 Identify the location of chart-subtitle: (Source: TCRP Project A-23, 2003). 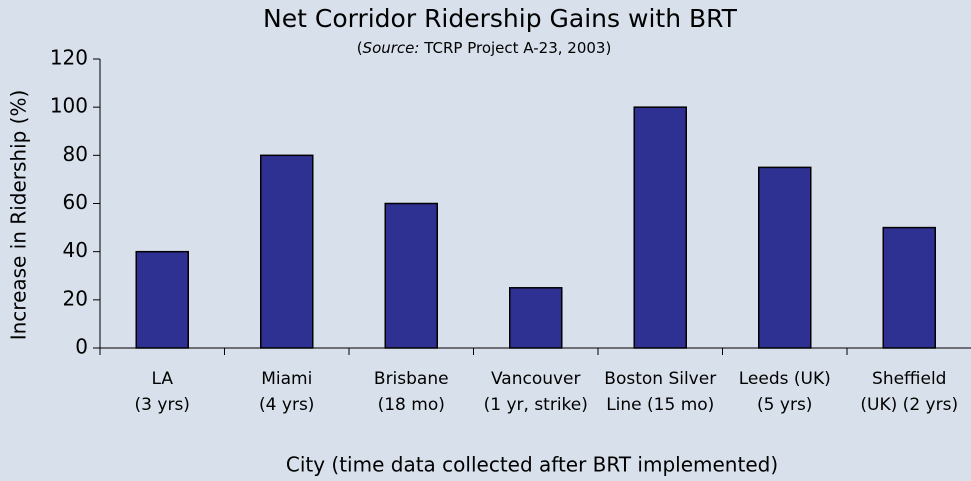
(484, 48).